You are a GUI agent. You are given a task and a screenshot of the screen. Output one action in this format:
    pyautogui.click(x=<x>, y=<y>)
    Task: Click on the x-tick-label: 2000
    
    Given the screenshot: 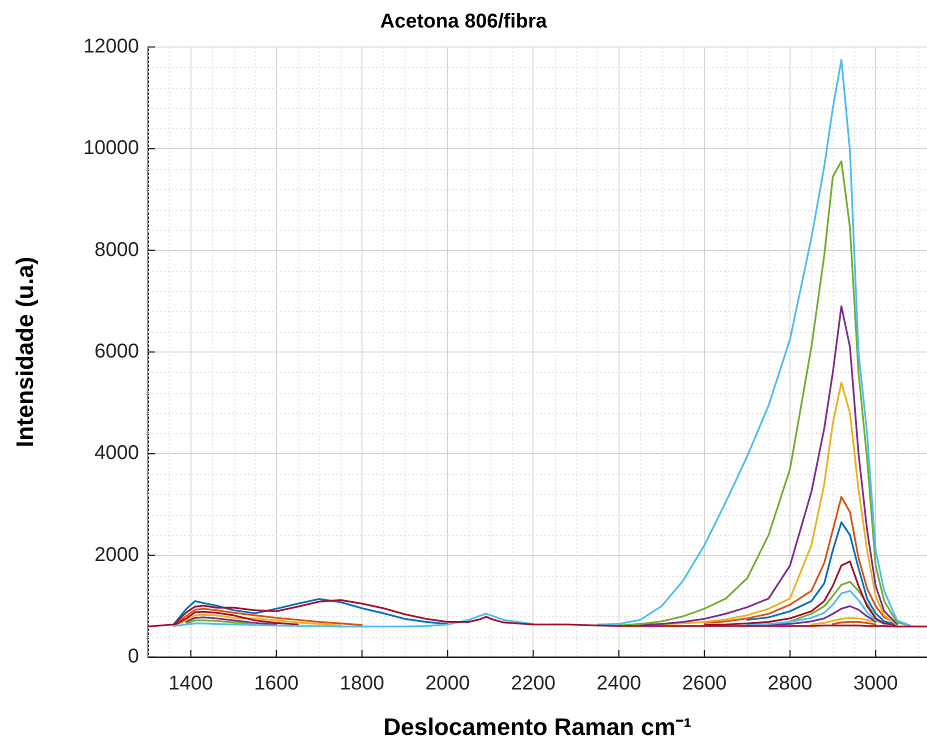 What is the action you would take?
    pyautogui.click(x=447, y=683)
    